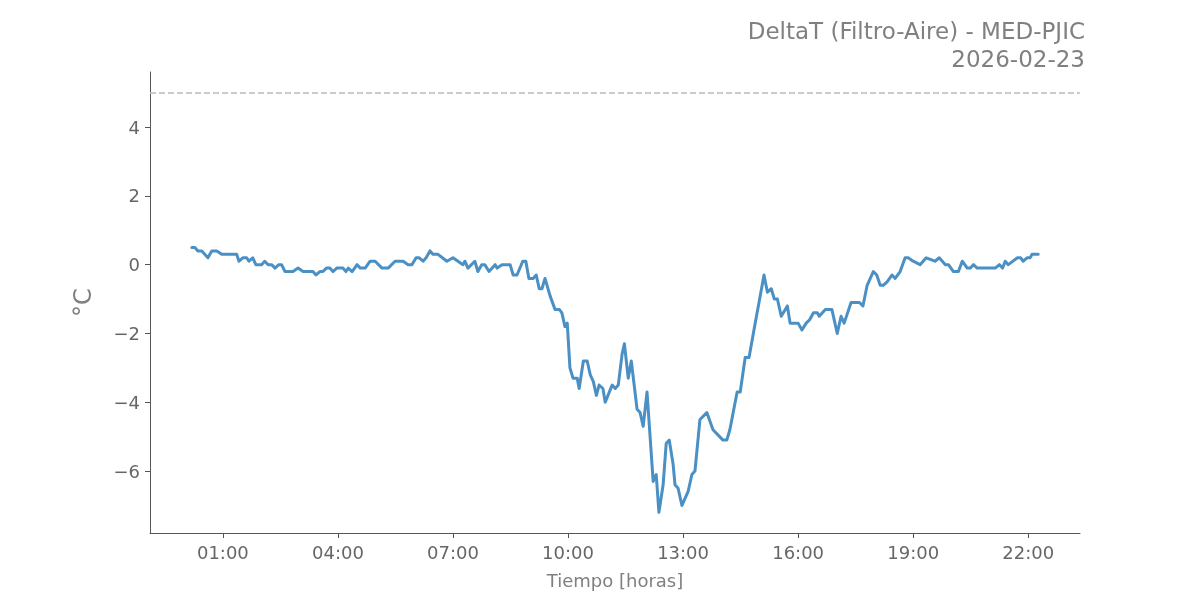 Image resolution: width=1200 pixels, height=600 pixels. What do you see at coordinates (916, 45) in the screenshot?
I see `chart-title: DeltaT (Filtro-Aire) - MED-PJIC 2026-02-23` at bounding box center [916, 45].